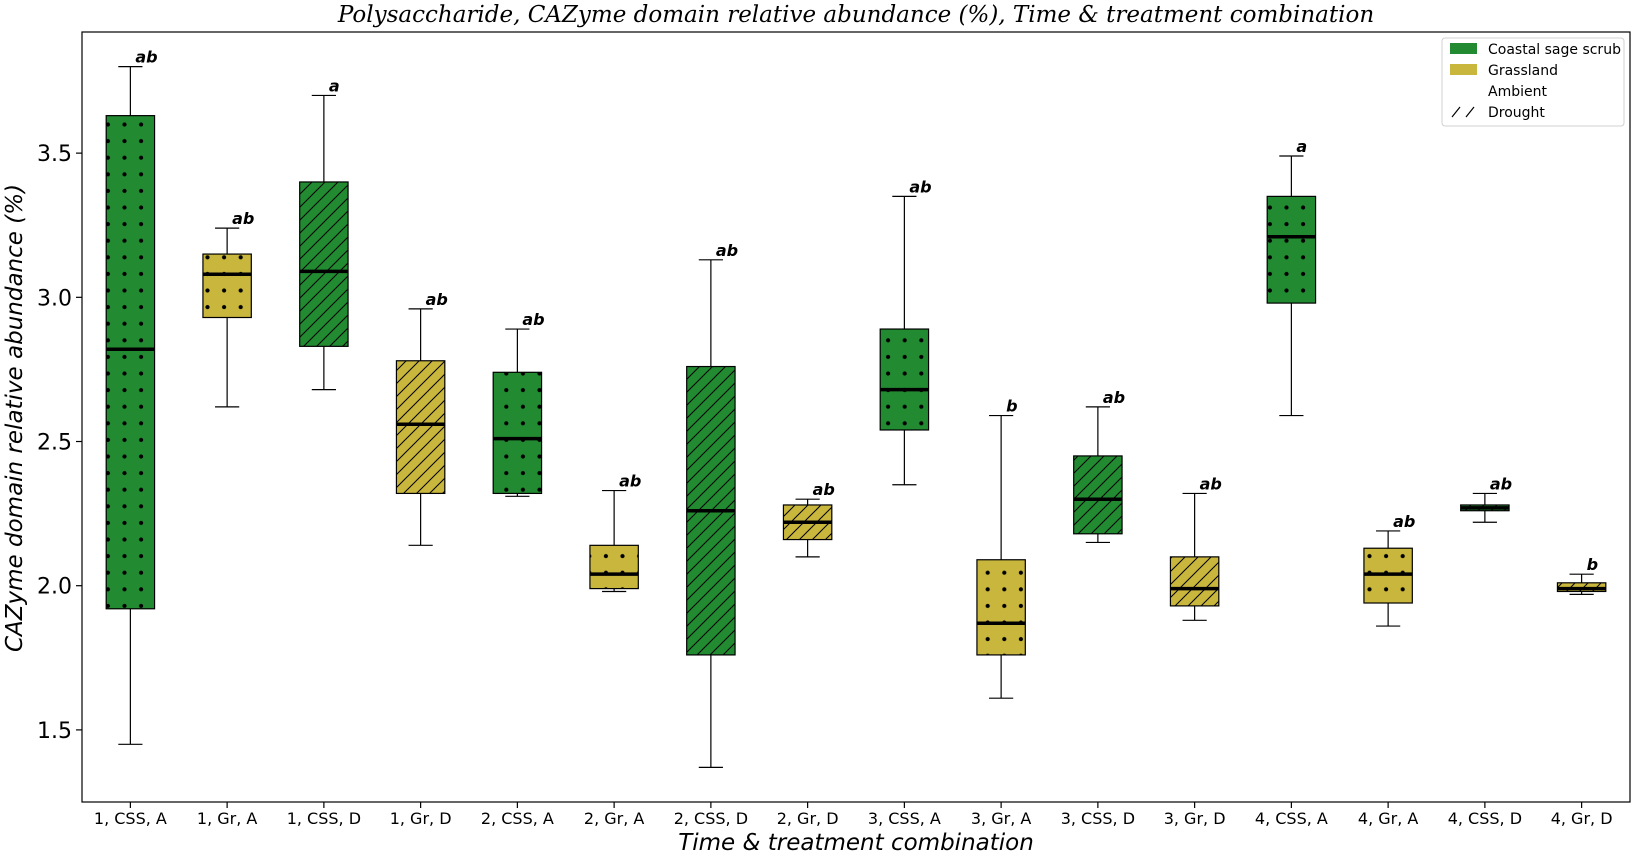  I want to click on x-tick-label: 3, Gr, A, so click(1001, 818).